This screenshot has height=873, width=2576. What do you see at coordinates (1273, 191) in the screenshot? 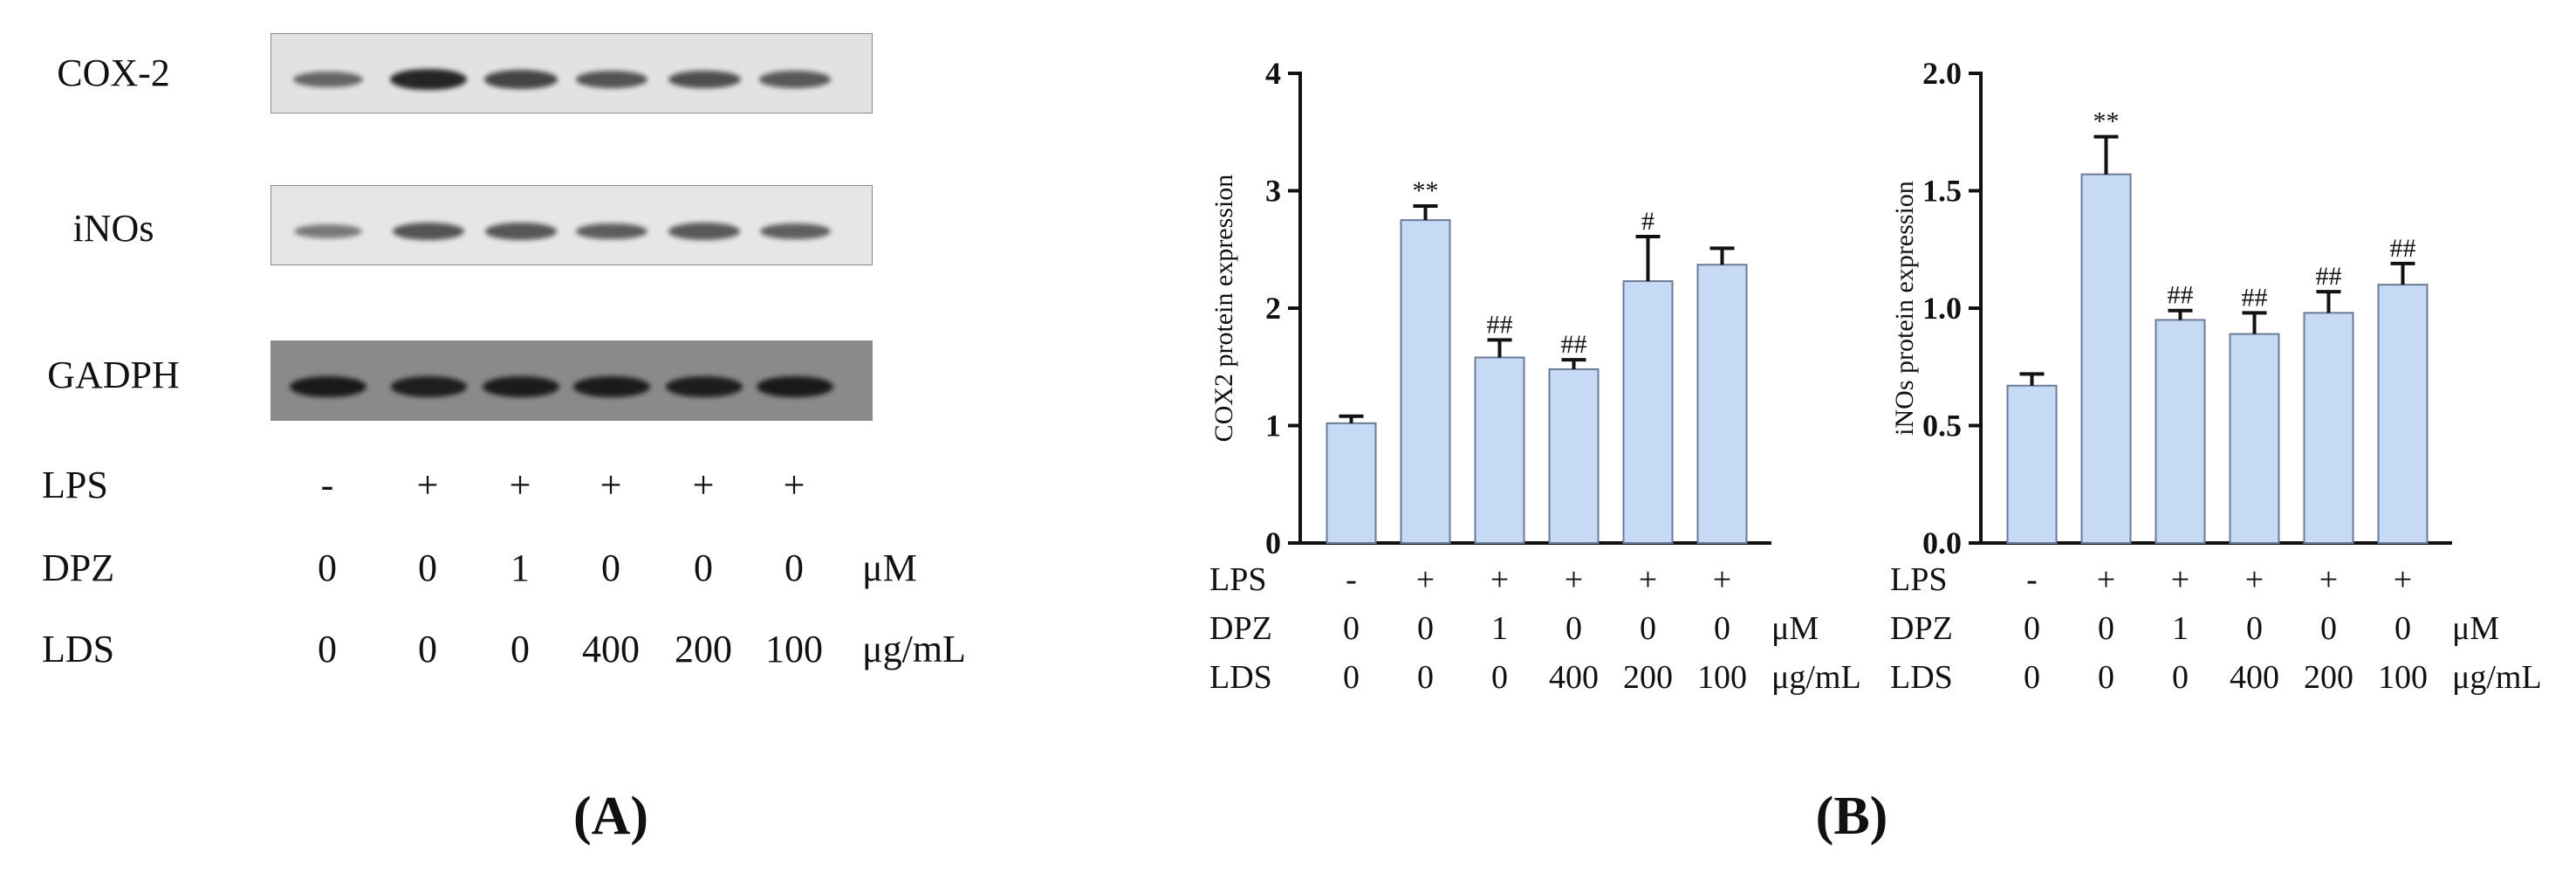
I see `y-tick-label: 3` at bounding box center [1273, 191].